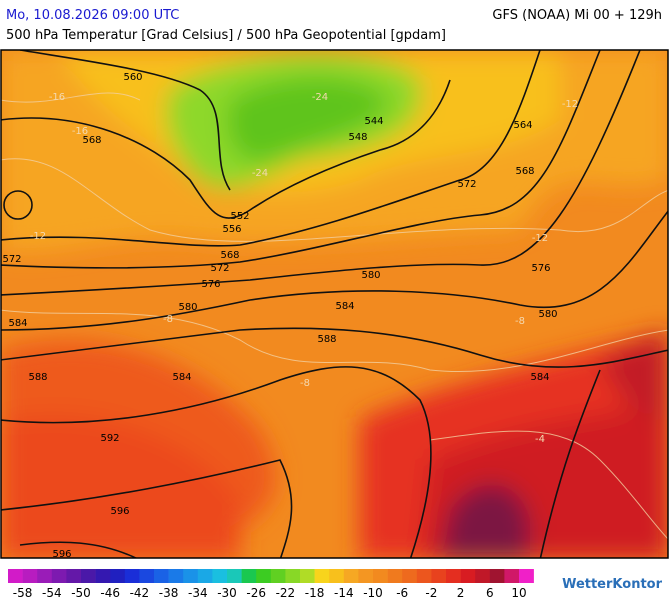 The height and width of the screenshot is (604, 669). Describe the element at coordinates (461, 593) in the screenshot. I see `colorbar-label: 2` at that location.